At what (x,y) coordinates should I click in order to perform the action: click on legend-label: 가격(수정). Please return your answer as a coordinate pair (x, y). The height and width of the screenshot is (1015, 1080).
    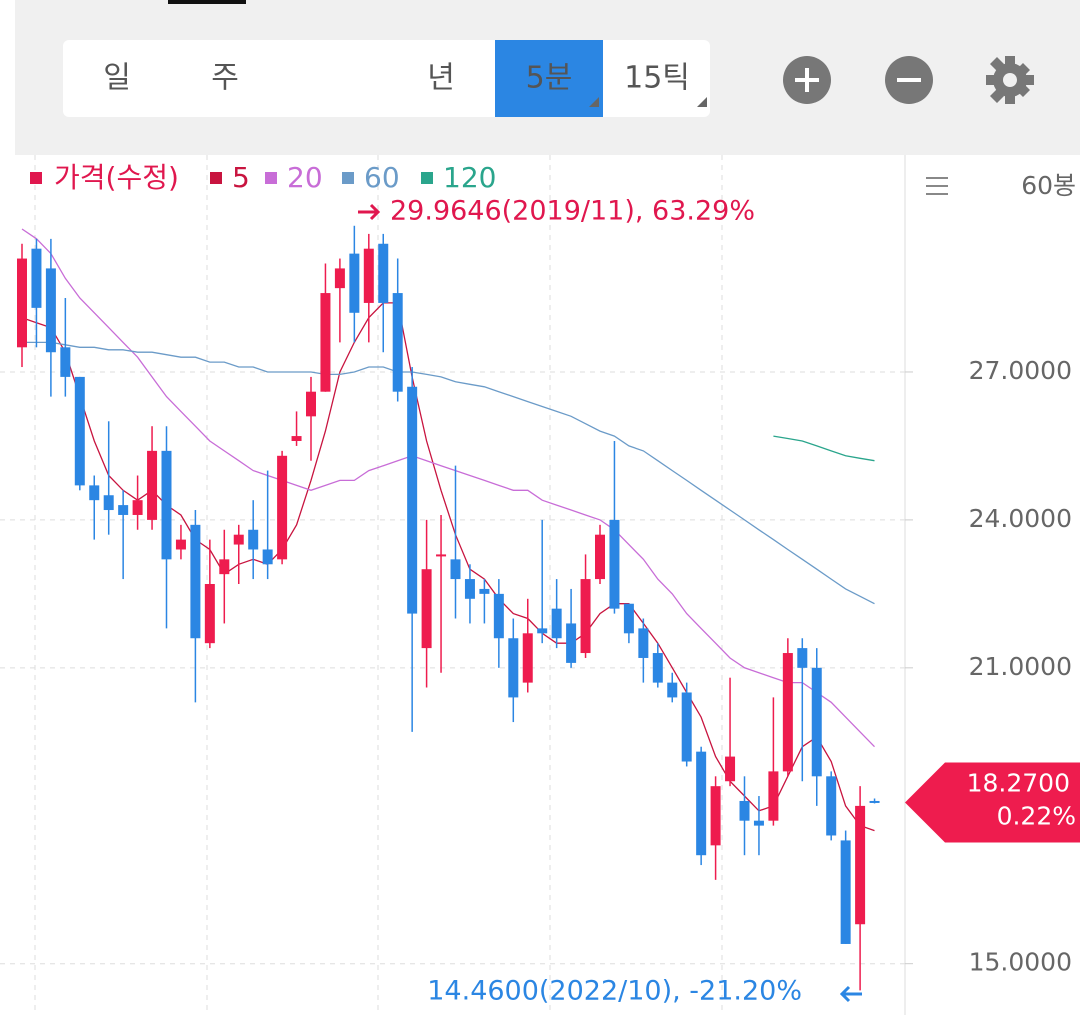
    Looking at the image, I should click on (116, 177).